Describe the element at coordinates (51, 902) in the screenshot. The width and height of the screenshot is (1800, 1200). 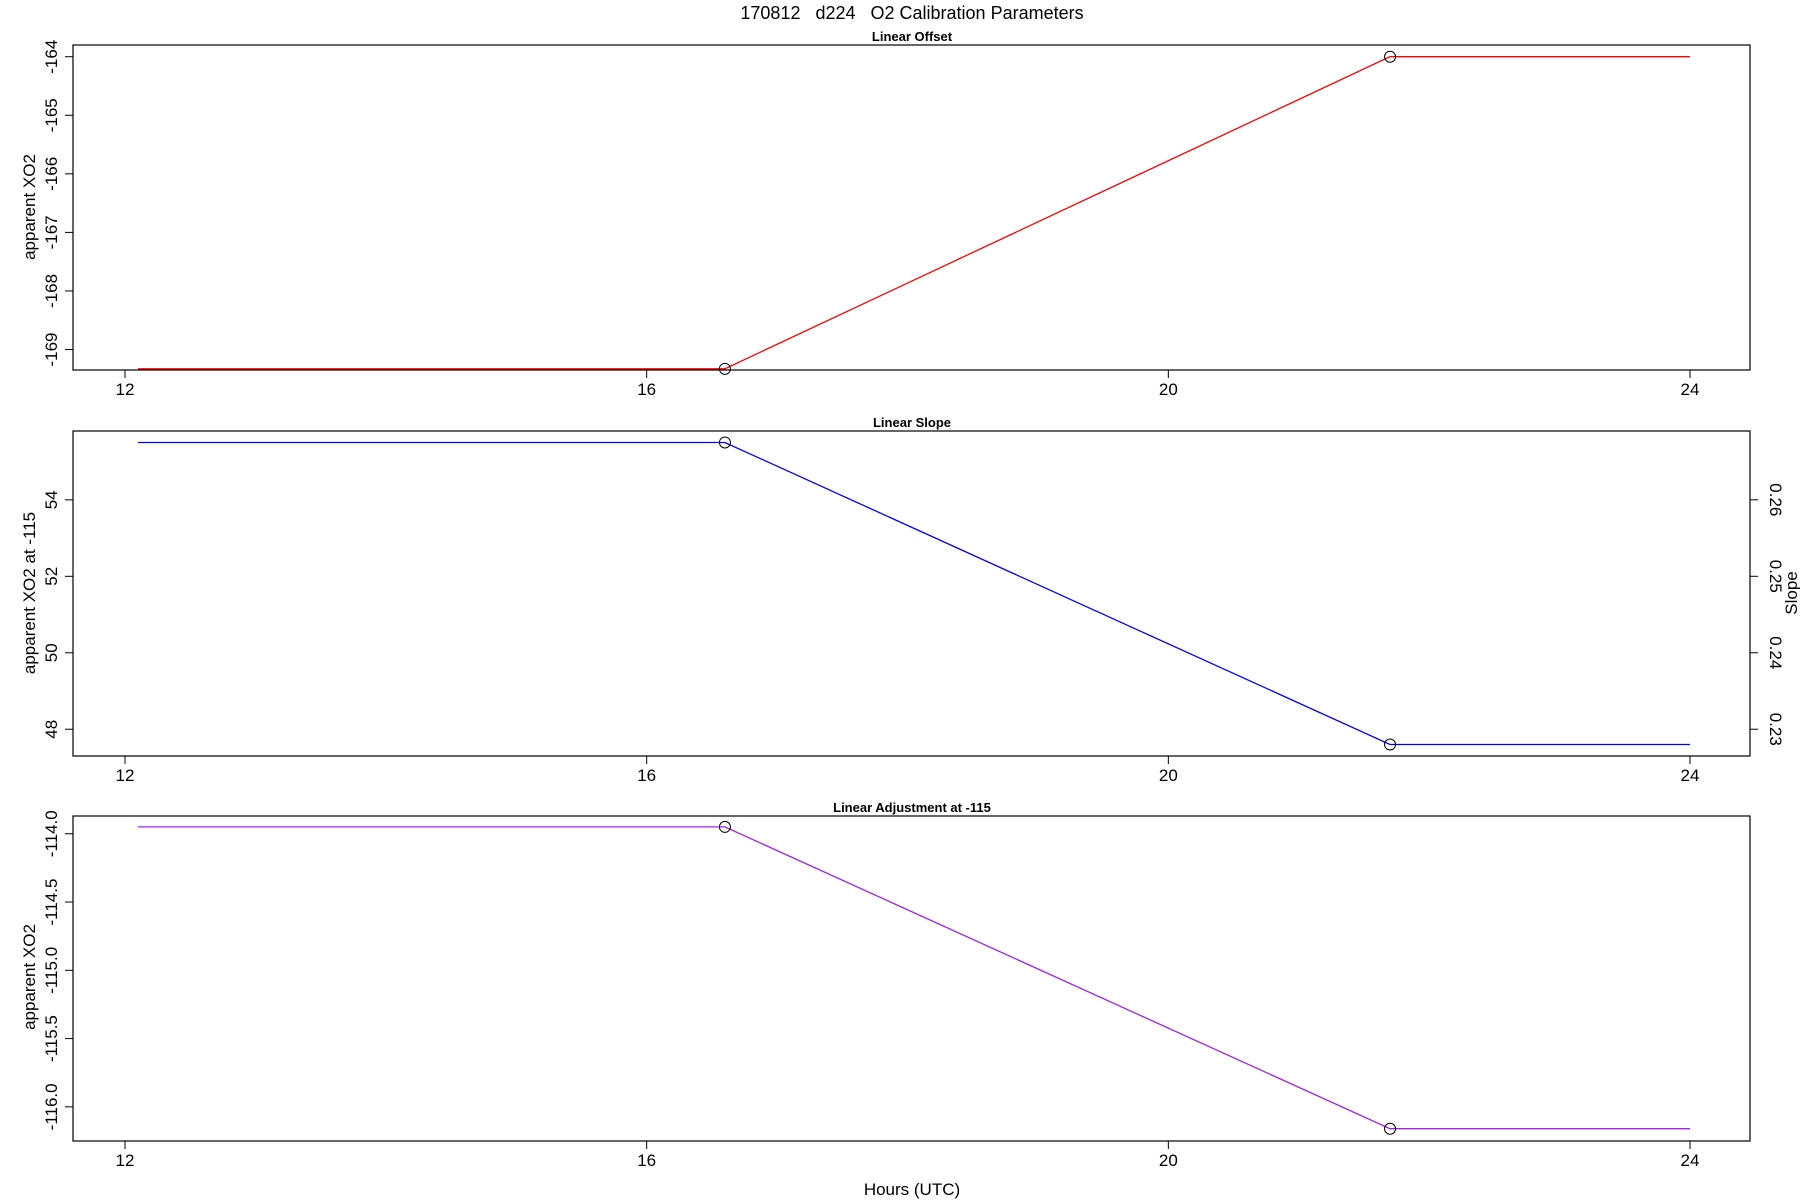
I see `y-tick-label: -114.5` at that location.